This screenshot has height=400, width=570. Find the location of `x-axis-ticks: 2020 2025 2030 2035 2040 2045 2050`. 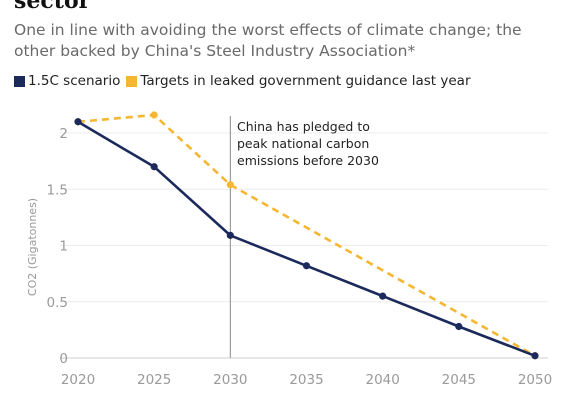

x-axis-ticks: 2020 2025 2030 2035 2040 2045 2050 is located at coordinates (306, 380).